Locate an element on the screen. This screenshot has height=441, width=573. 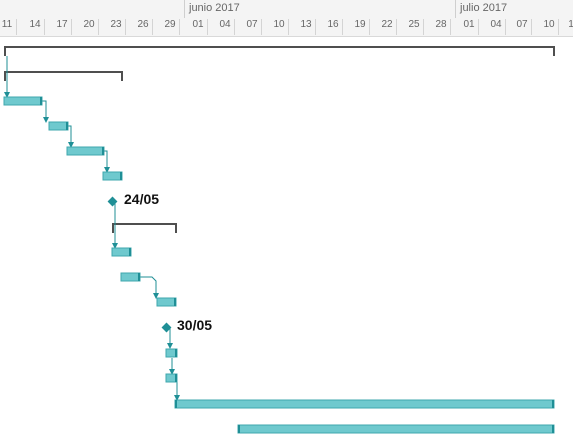
day-label: 1 is located at coordinates (570, 24).